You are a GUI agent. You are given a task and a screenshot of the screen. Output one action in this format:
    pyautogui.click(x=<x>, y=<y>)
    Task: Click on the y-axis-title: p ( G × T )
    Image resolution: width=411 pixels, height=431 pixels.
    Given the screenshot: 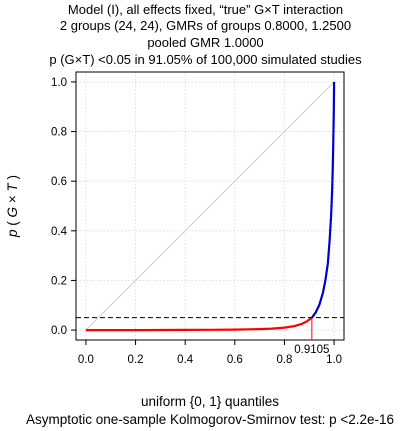 What is the action you would take?
    pyautogui.click(x=12, y=206)
    